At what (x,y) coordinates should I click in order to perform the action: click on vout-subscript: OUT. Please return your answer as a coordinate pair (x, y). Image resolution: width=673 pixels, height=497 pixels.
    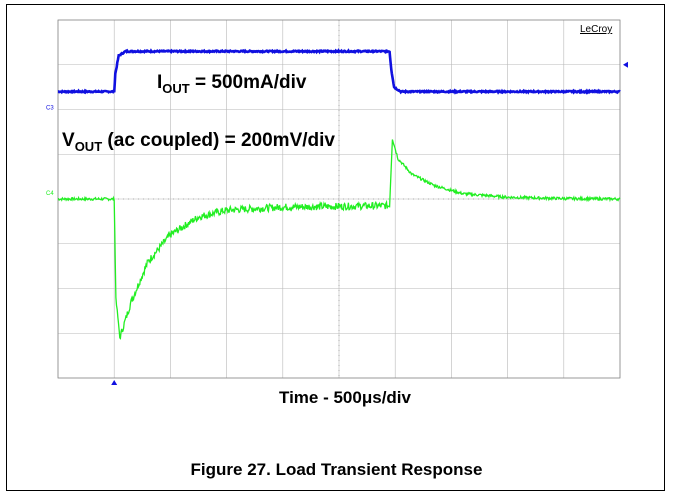
    Looking at the image, I should click on (88, 146).